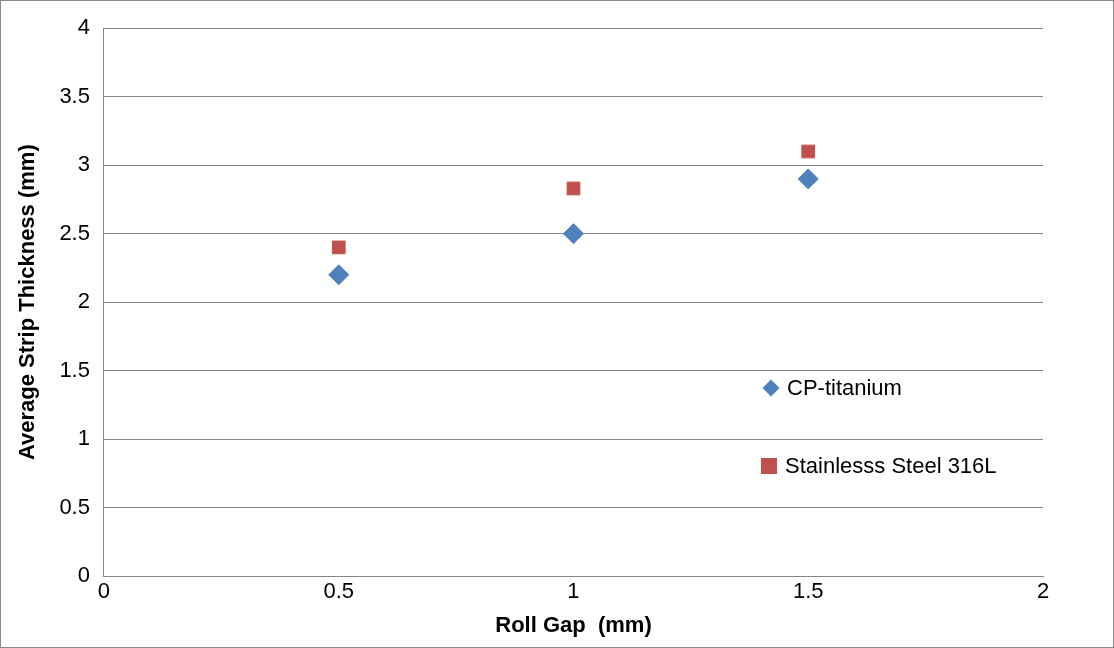 The width and height of the screenshot is (1114, 648). What do you see at coordinates (74, 232) in the screenshot?
I see `y-tick-label: 2.5` at bounding box center [74, 232].